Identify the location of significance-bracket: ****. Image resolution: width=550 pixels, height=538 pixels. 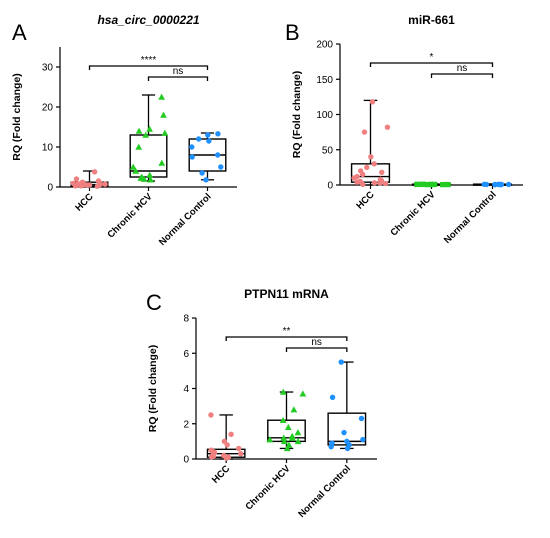
(148, 62).